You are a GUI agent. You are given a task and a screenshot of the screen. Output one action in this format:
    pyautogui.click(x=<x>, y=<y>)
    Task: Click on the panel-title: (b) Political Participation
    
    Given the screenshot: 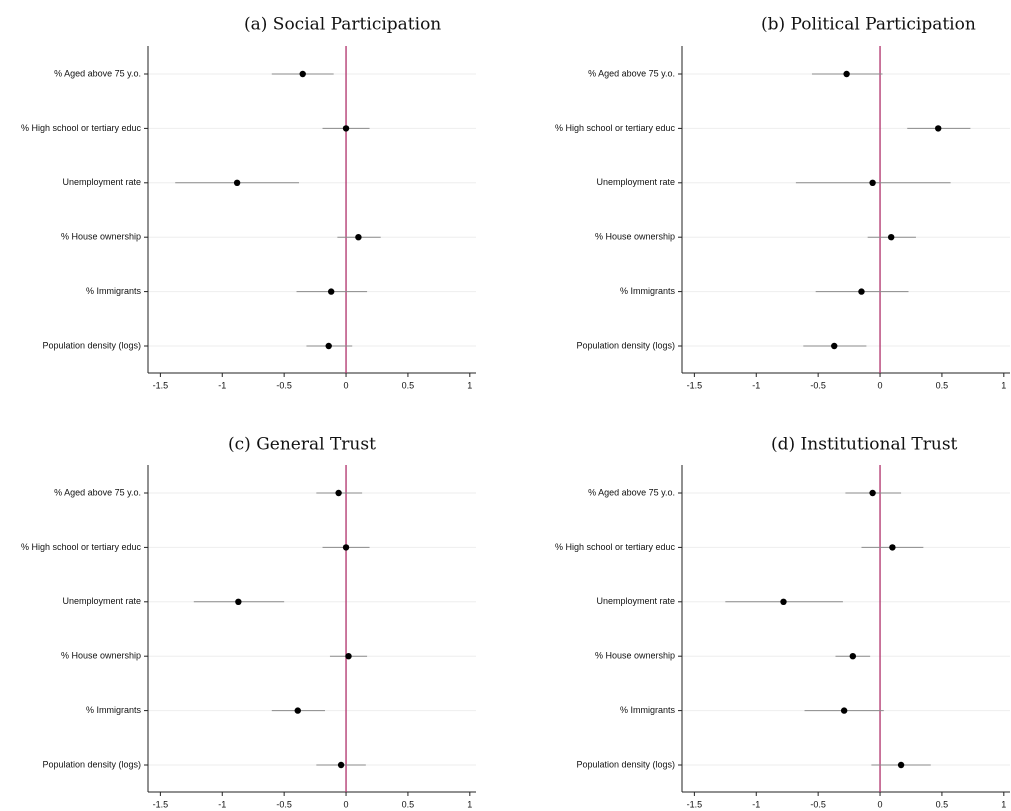 What is the action you would take?
    pyautogui.click(x=868, y=25)
    